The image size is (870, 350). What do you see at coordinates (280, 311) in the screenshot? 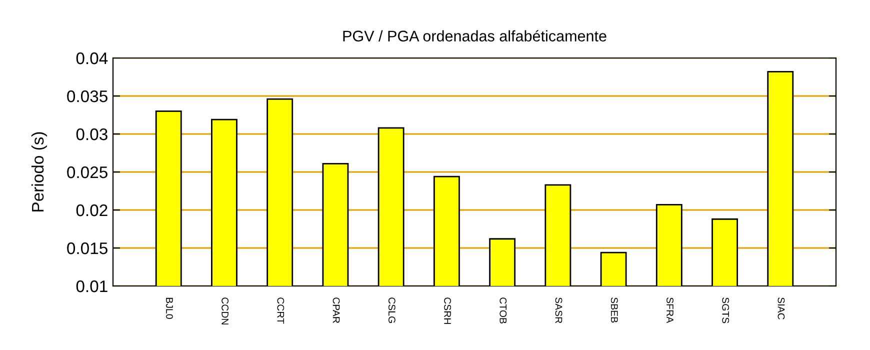
I see `x-tick-label: CCRT` at bounding box center [280, 311].